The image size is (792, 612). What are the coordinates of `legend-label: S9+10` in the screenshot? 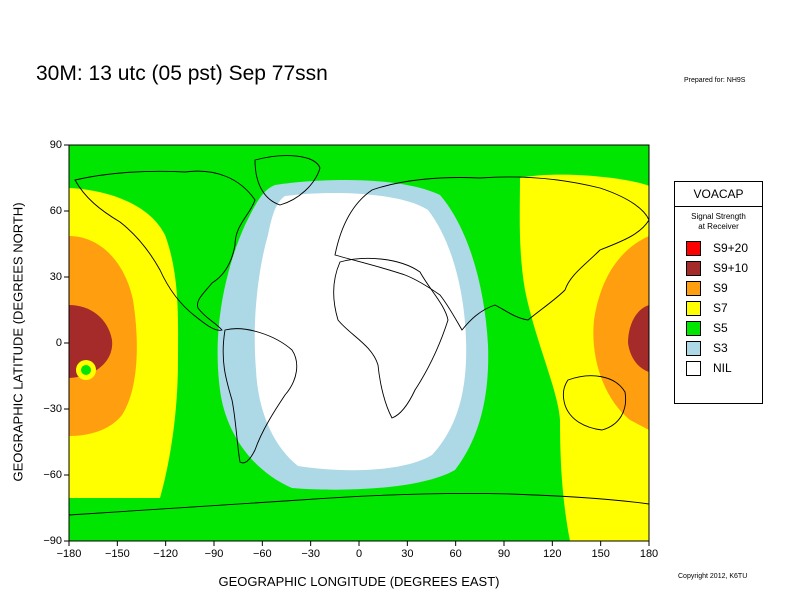 It's located at (731, 268).